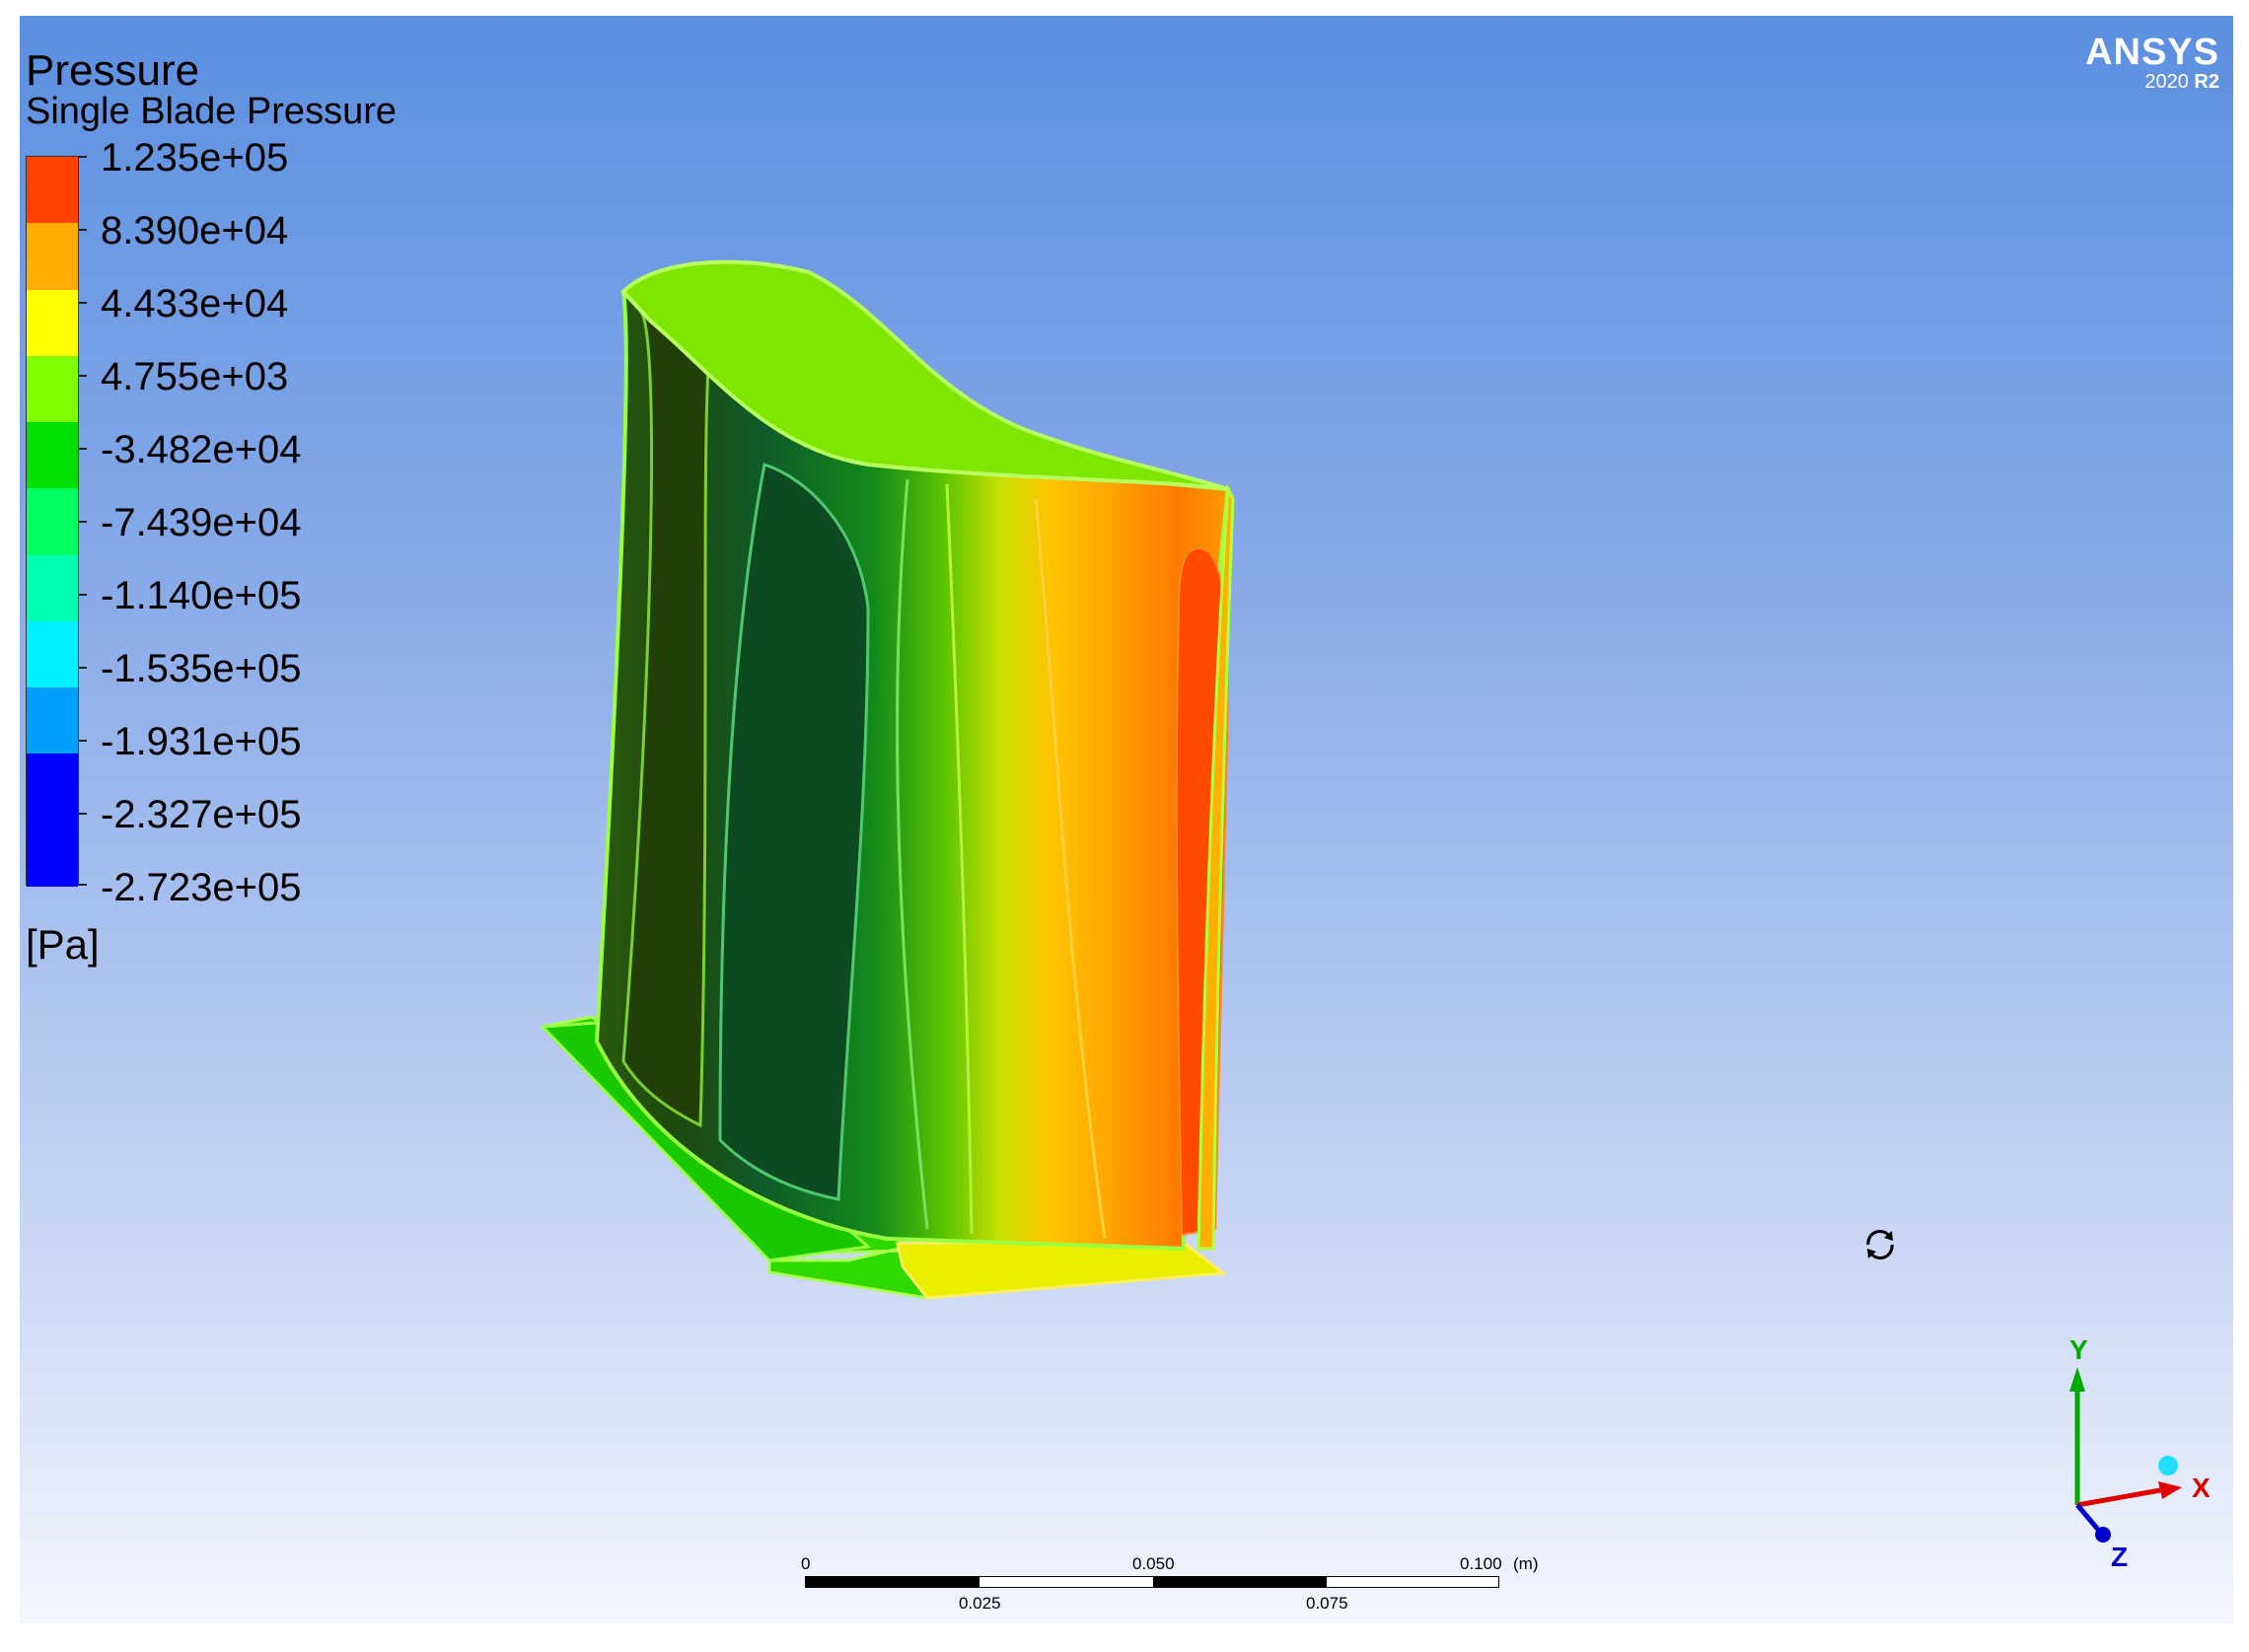 The width and height of the screenshot is (2249, 1652). Describe the element at coordinates (2201, 1487) in the screenshot. I see `x-axis-label: X` at that location.